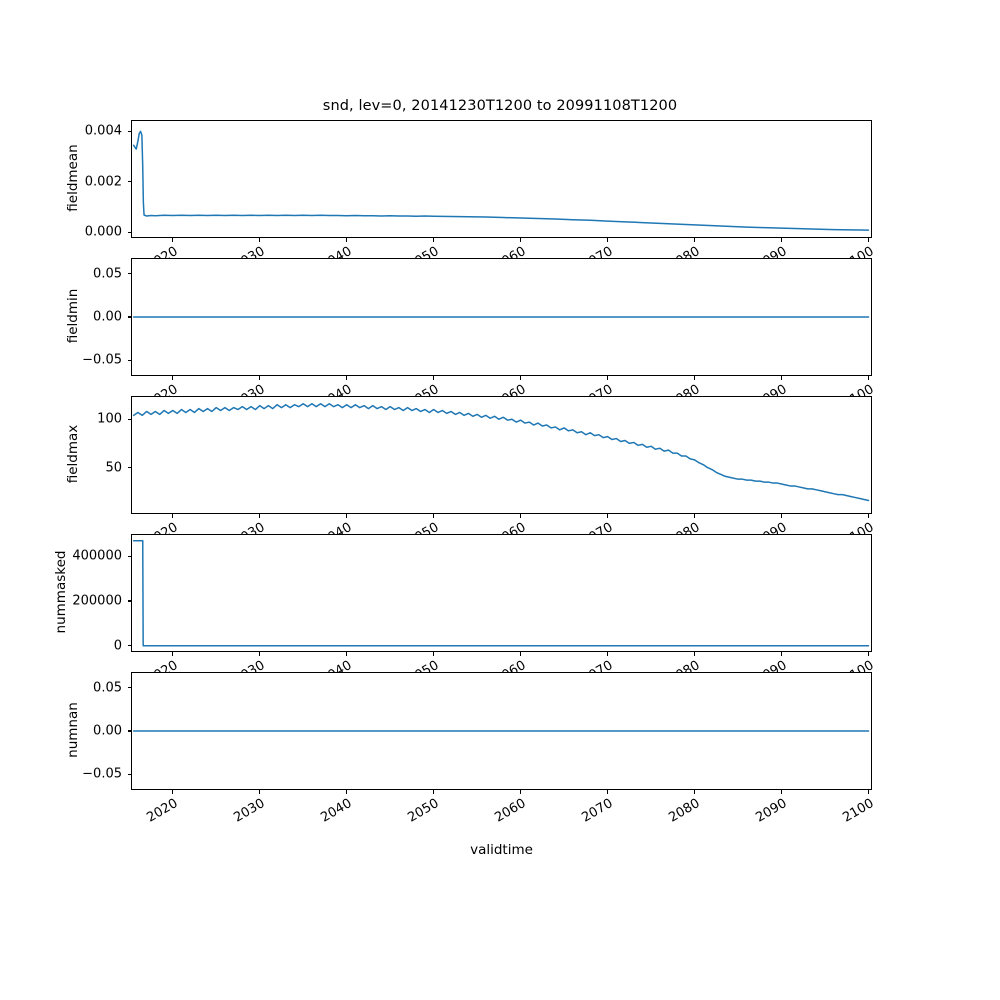 The width and height of the screenshot is (1000, 1000). What do you see at coordinates (103, 232) in the screenshot?
I see `y-tick-label: 0.000` at bounding box center [103, 232].